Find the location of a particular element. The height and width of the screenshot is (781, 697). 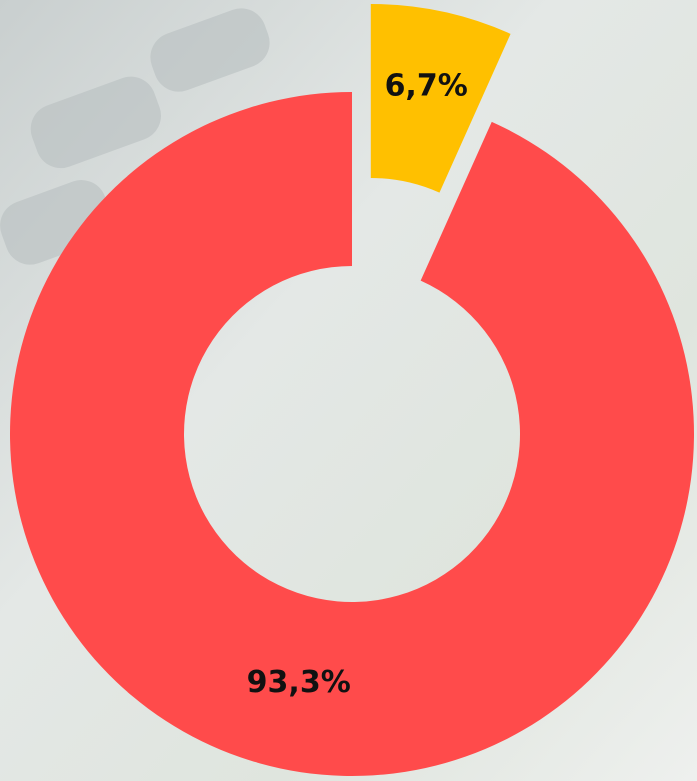

donut-slice is located at coordinates (440, 98).